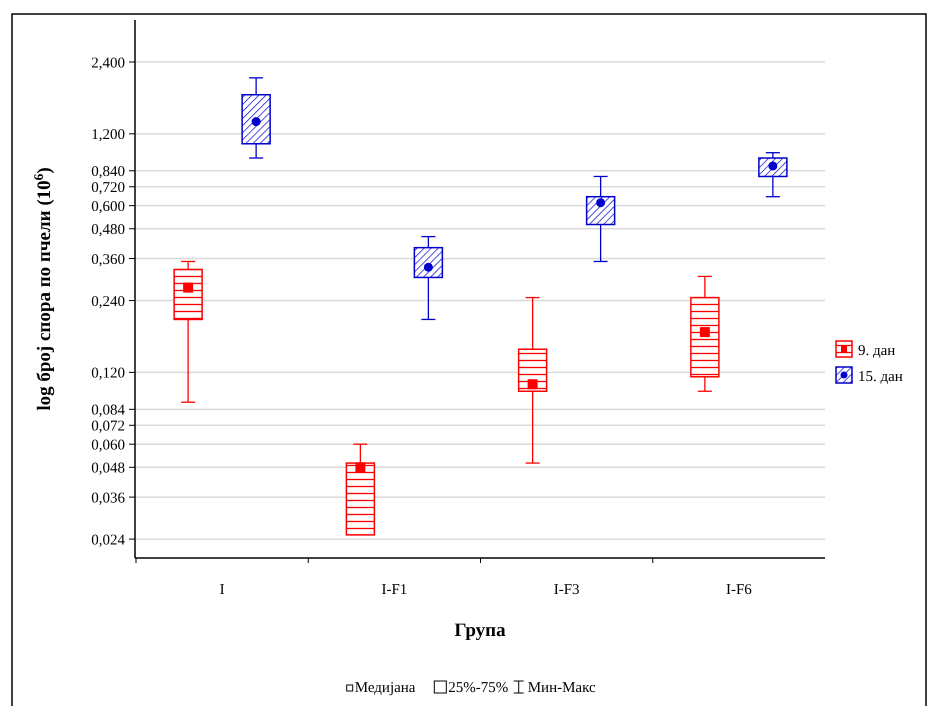 The image size is (928, 706). What do you see at coordinates (108, 302) in the screenshot?
I see `y-tick-label: 0,240` at bounding box center [108, 302].